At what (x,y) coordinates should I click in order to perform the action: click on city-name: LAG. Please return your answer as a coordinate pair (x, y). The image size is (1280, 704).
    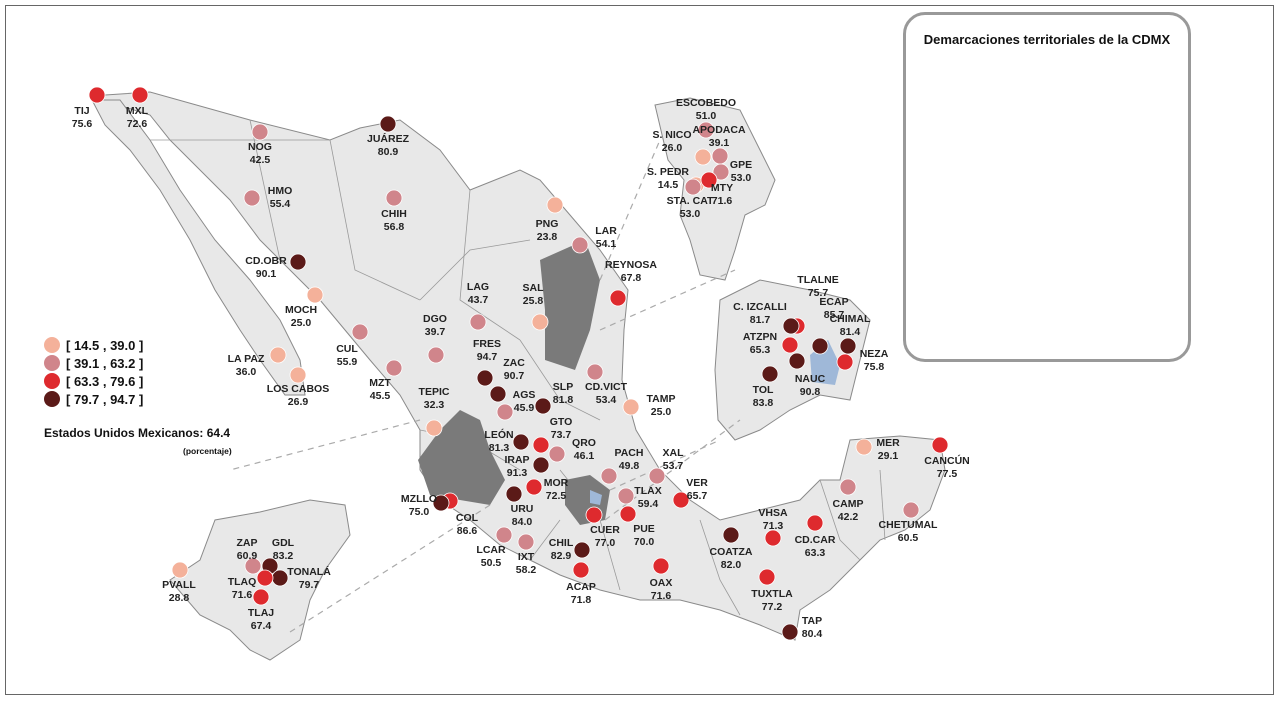
    Looking at the image, I should click on (478, 287).